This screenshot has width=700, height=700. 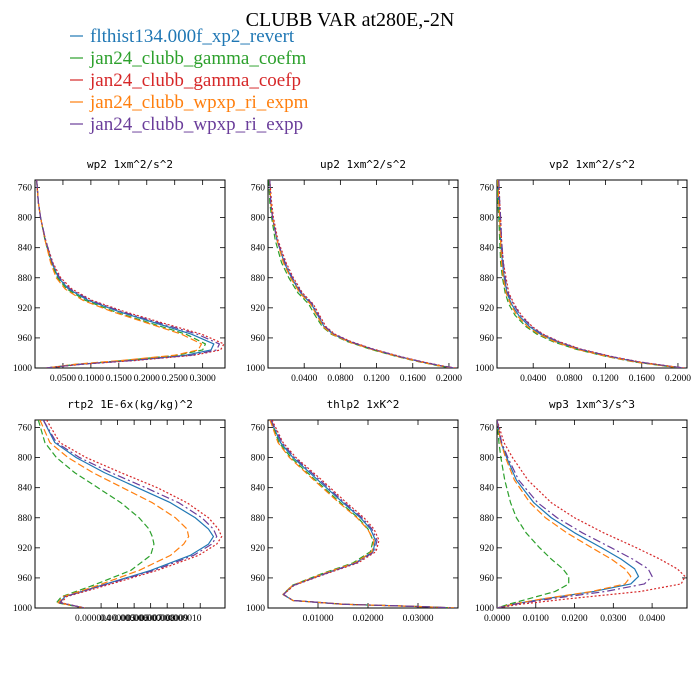 What do you see at coordinates (363, 404) in the screenshot?
I see `panel-title: thlp2 1xK^2` at bounding box center [363, 404].